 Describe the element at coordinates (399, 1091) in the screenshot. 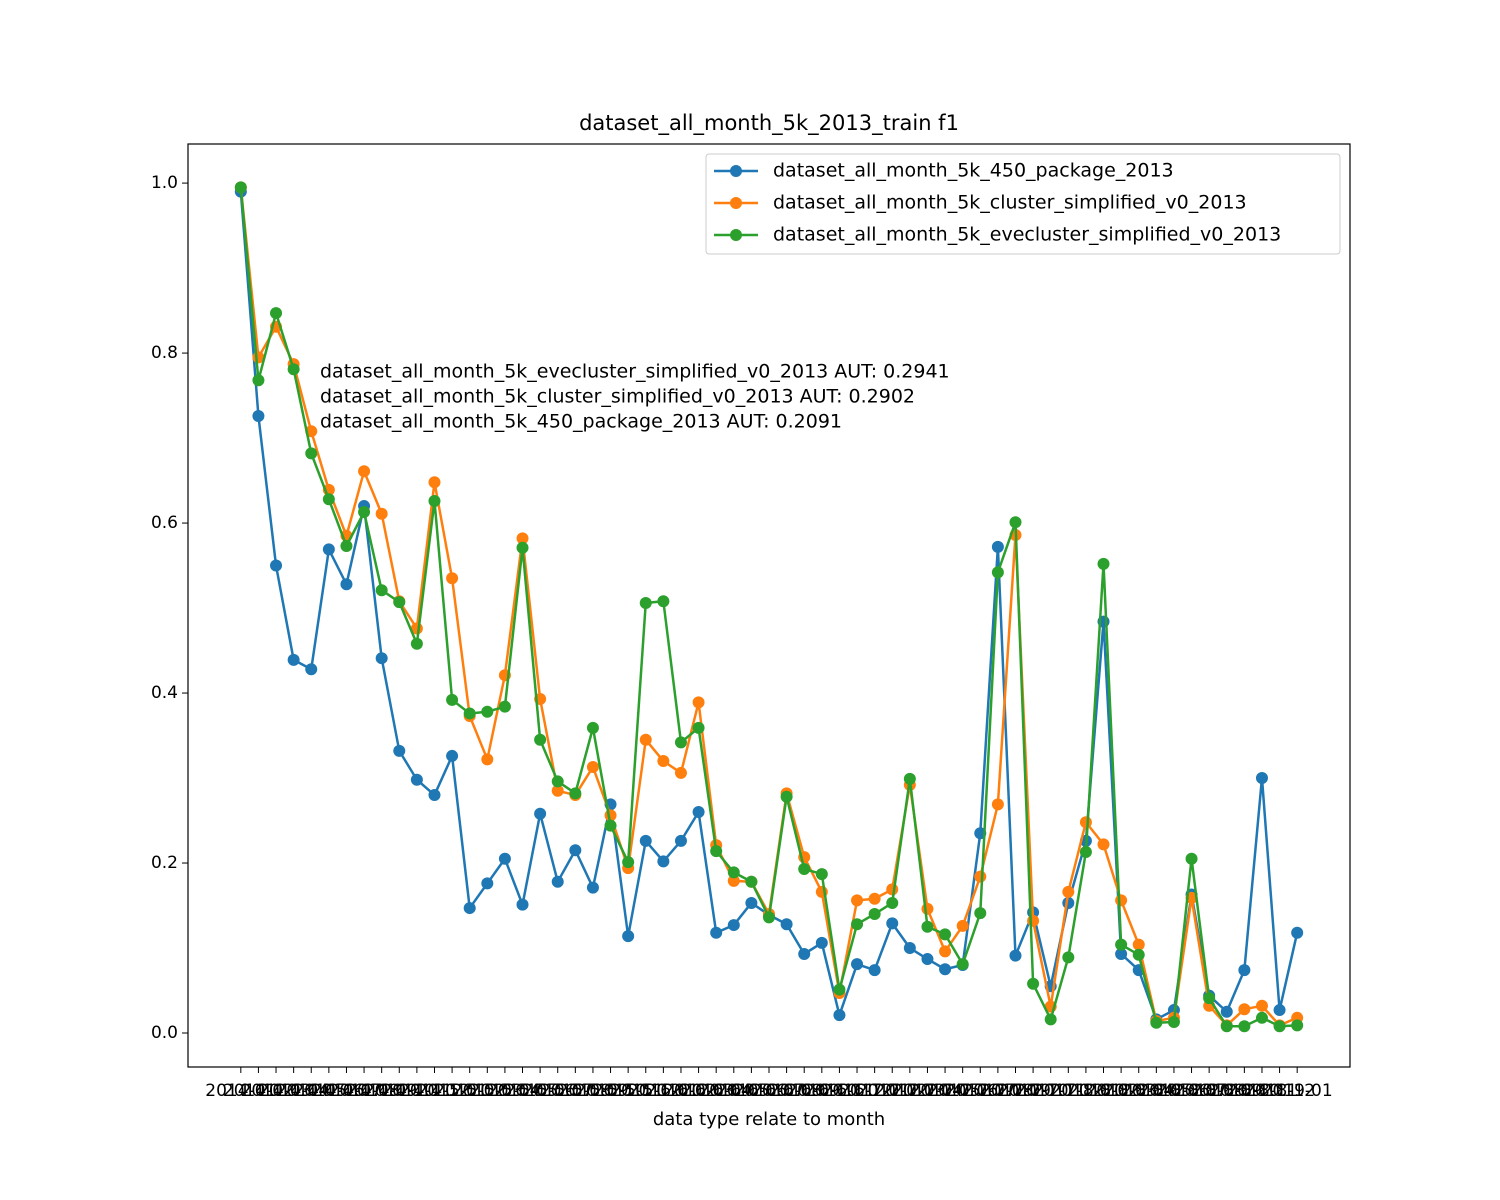

I see `x-tick-label: 2014-10` at that location.